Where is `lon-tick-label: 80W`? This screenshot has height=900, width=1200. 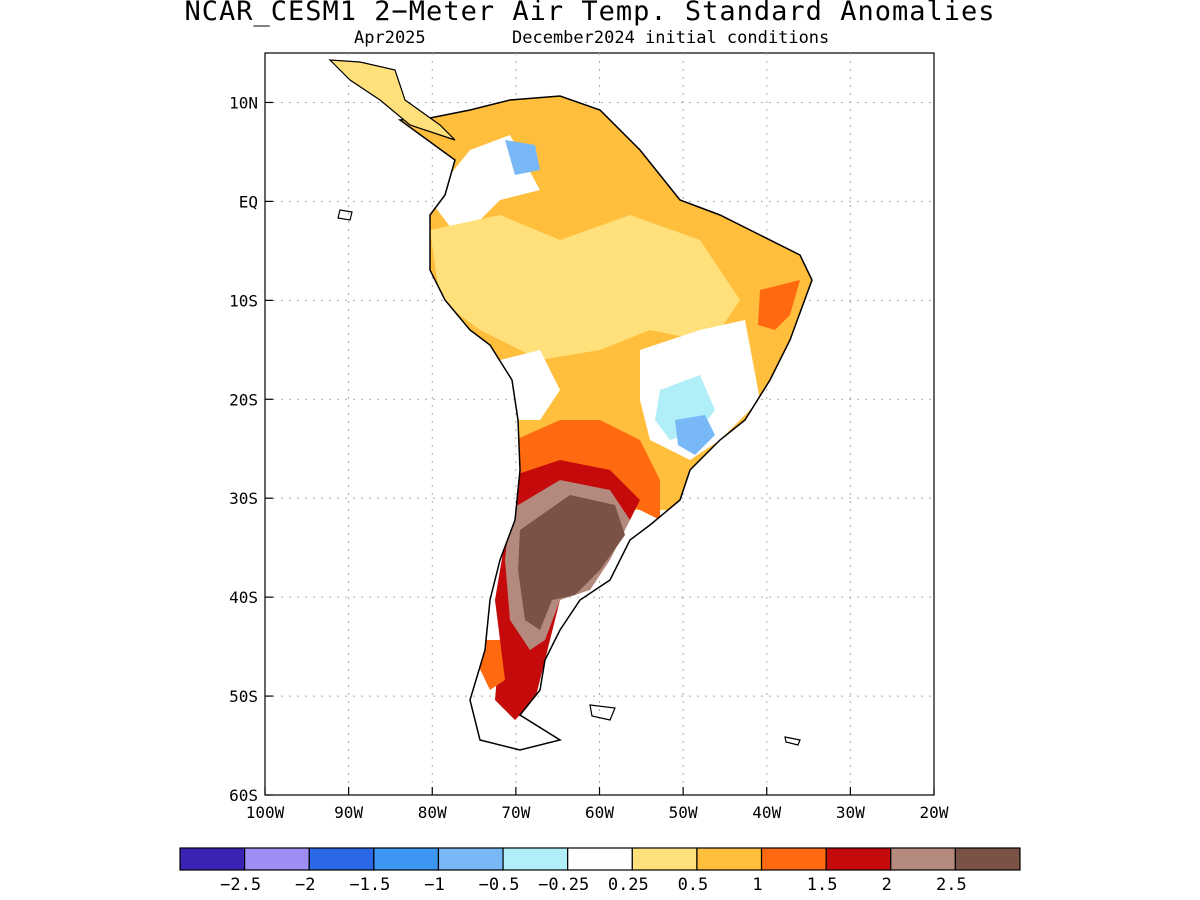
lon-tick-label: 80W is located at coordinates (432, 812).